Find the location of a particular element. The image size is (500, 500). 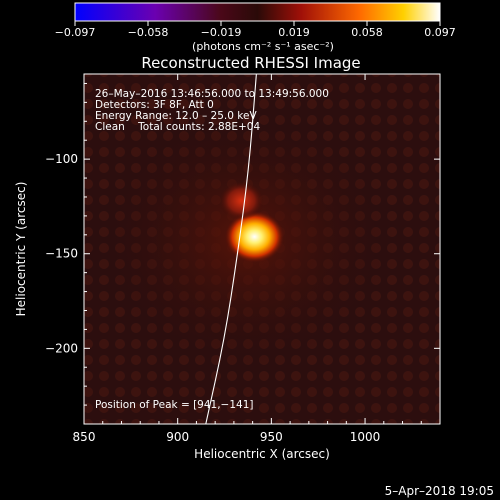

colorbar-tick-label: −0.097 is located at coordinates (75, 32).